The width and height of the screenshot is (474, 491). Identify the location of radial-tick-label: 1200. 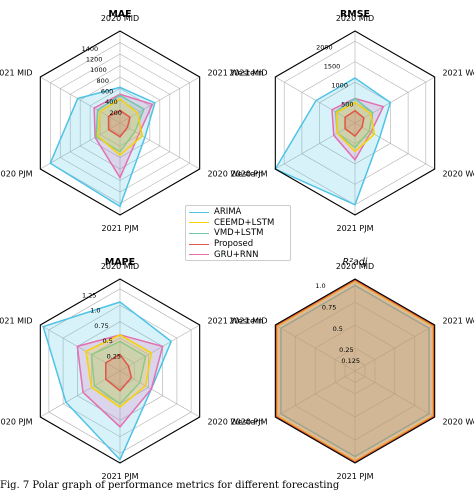
(94, 60).